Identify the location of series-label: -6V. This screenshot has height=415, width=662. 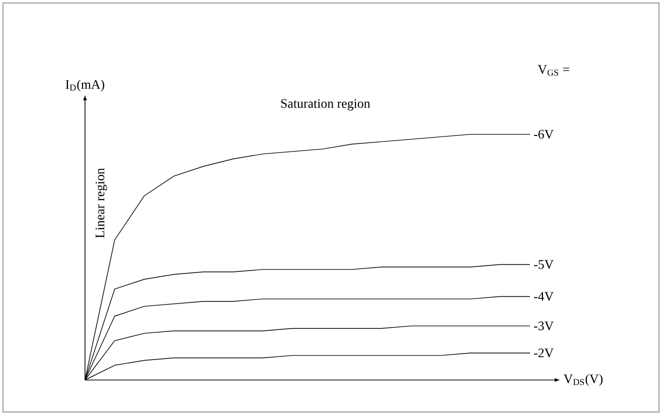
(544, 134).